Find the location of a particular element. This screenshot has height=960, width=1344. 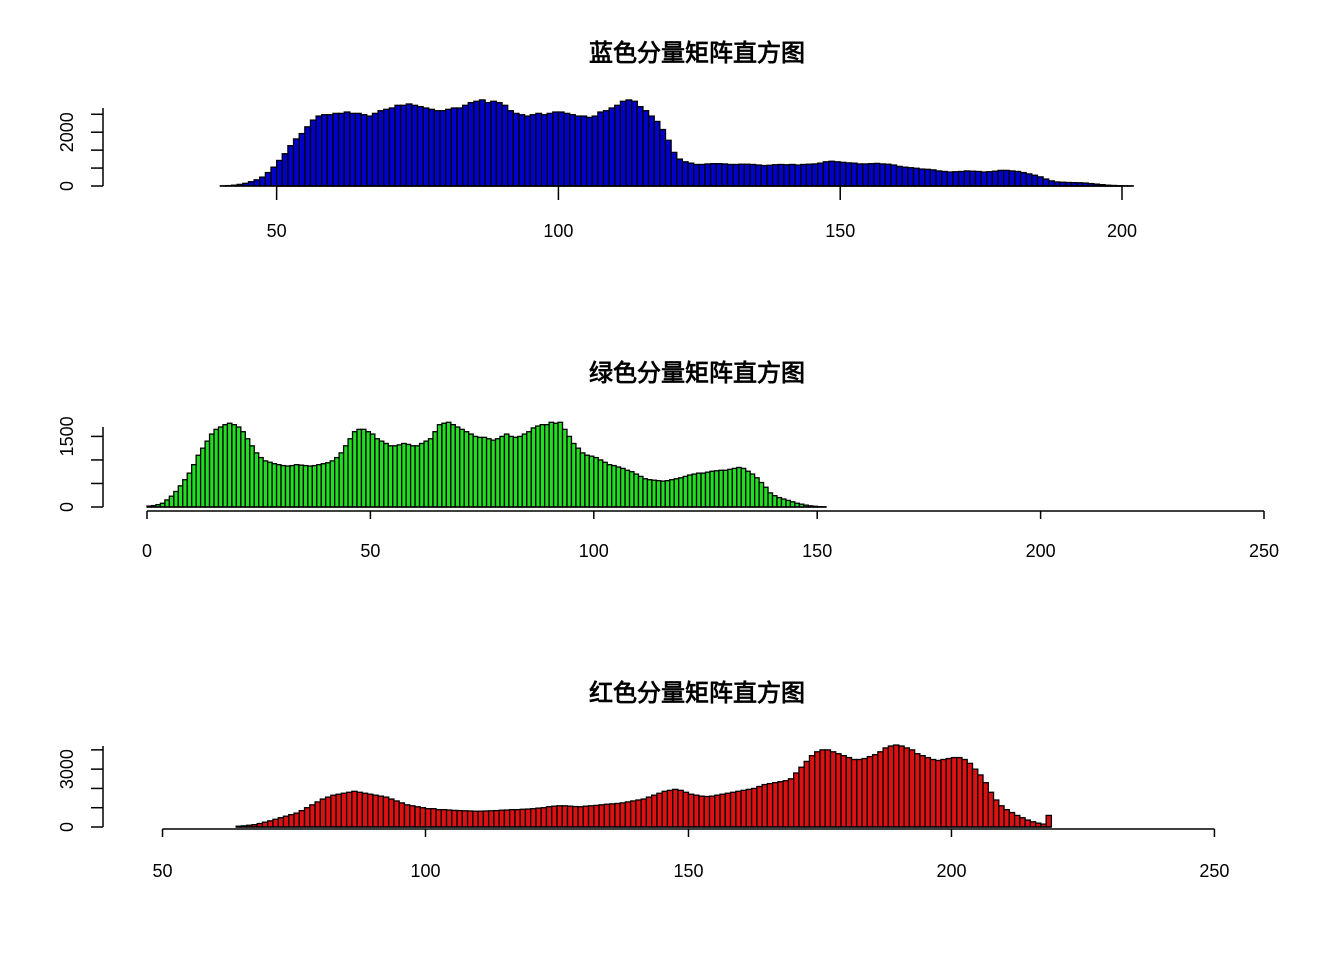

green-chart-title: 绿色分量矩阵直方图 is located at coordinates (697, 372).